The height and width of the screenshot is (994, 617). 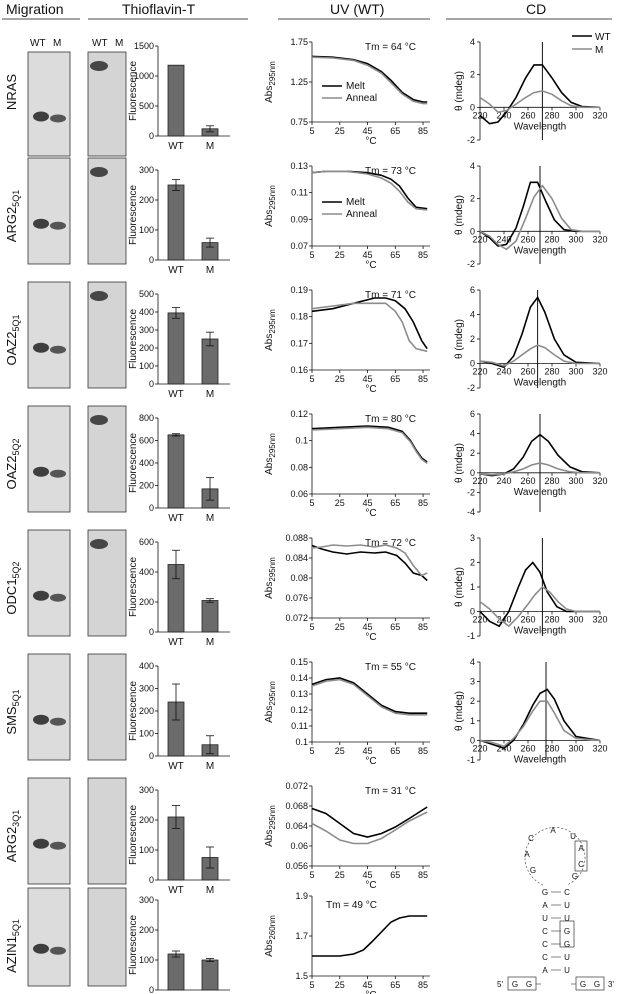 What do you see at coordinates (210, 394) in the screenshot?
I see `bar-category-label: M` at bounding box center [210, 394].